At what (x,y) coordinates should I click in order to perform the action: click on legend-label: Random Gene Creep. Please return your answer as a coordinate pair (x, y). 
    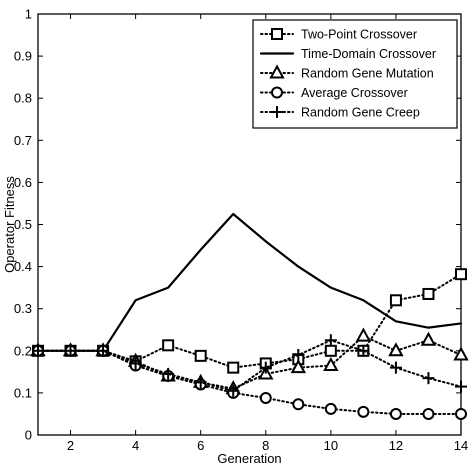
    Looking at the image, I should click on (360, 113).